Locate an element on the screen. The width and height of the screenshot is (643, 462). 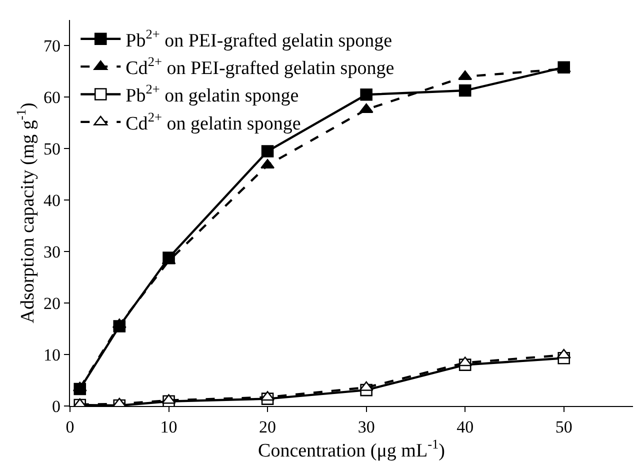
y-tick-label: 30 is located at coordinates (52, 252).